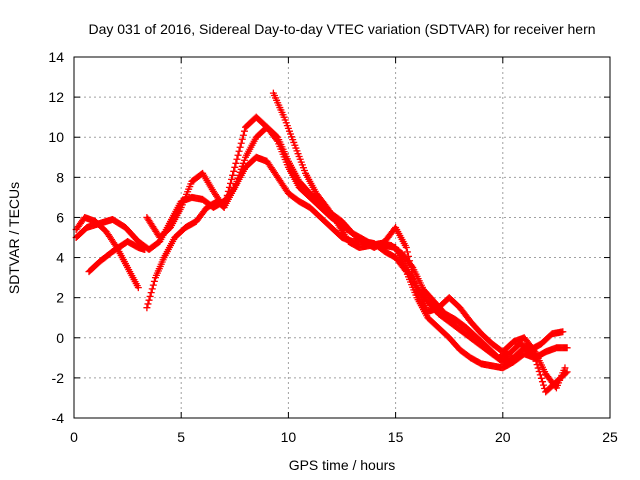 The image size is (640, 480). Describe the element at coordinates (60, 338) in the screenshot. I see `y-tick-label: 0` at that location.